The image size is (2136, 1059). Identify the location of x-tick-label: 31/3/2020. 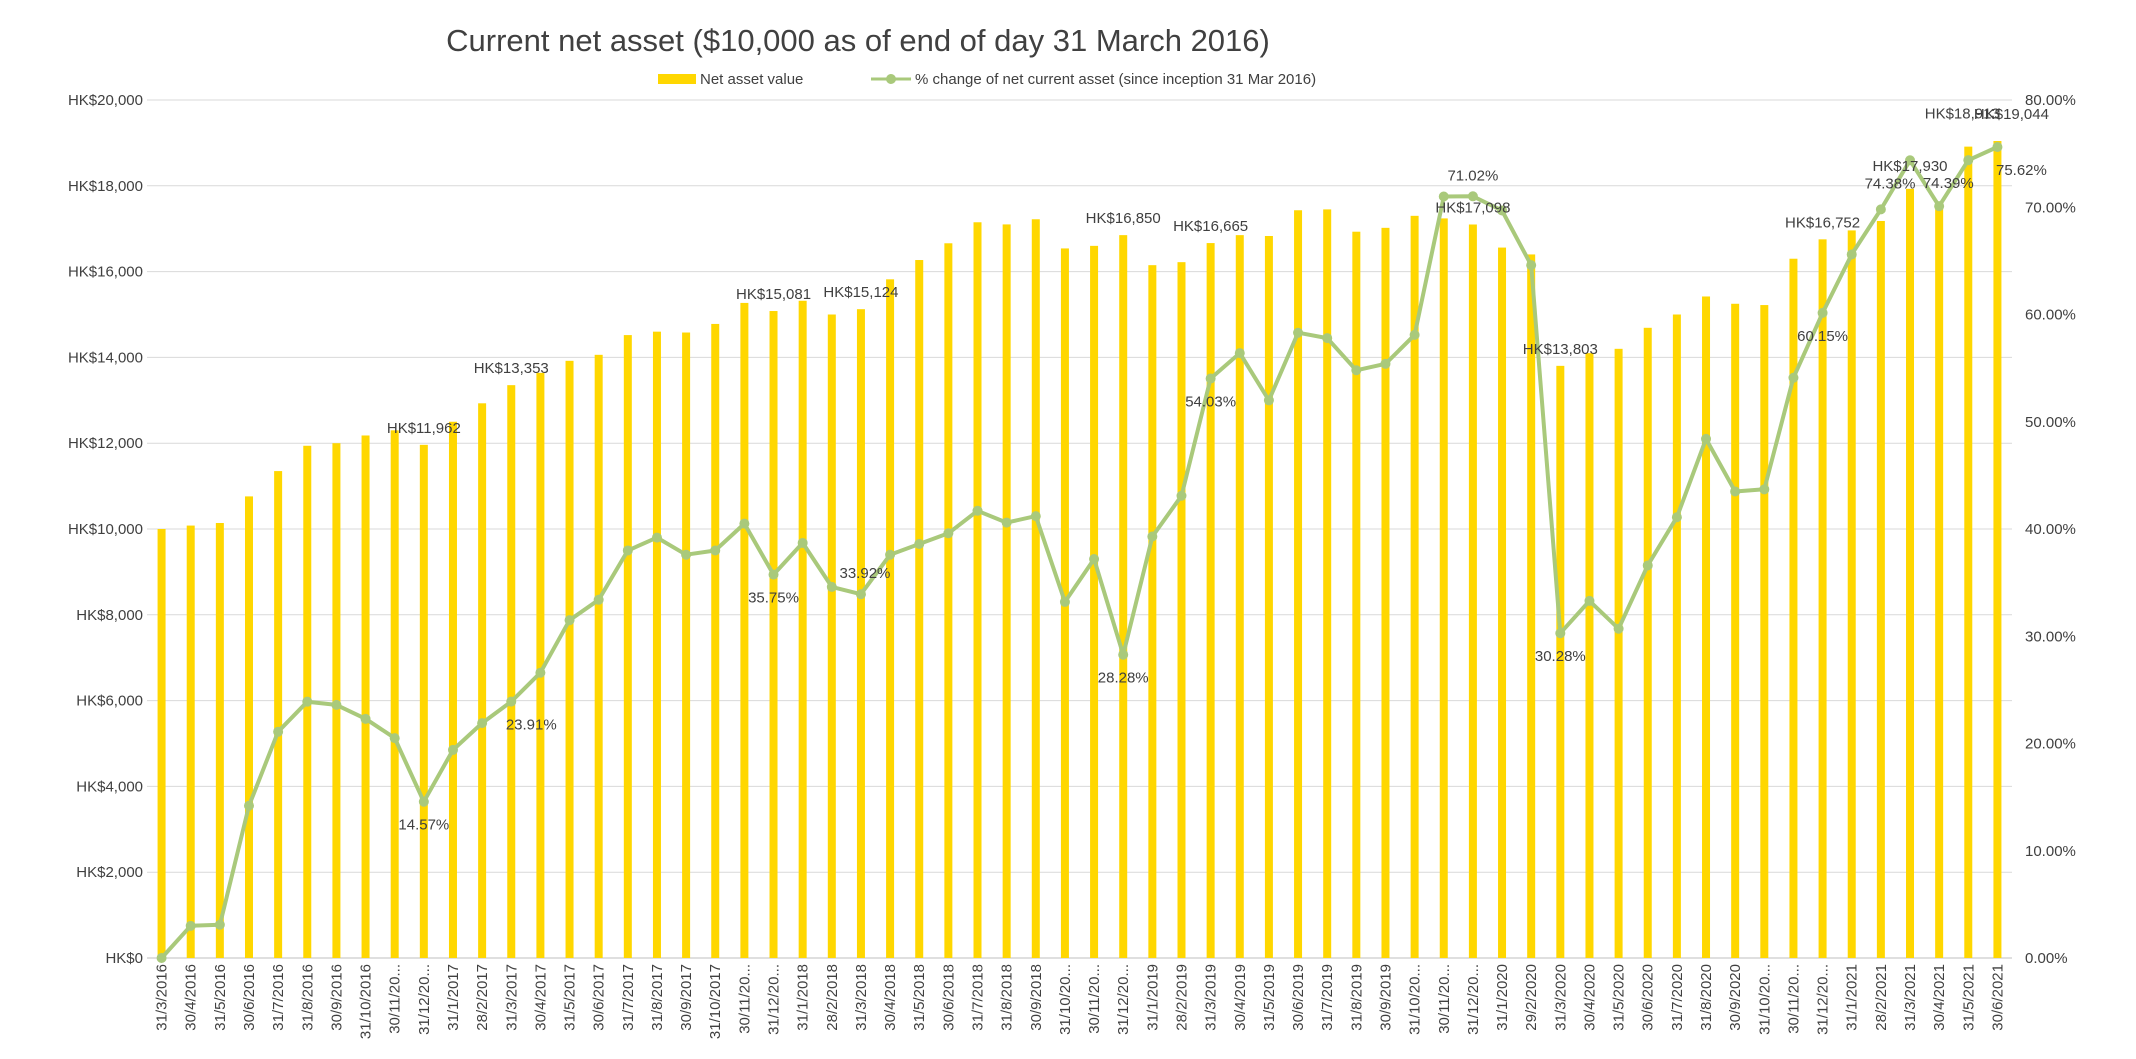
(1560, 997).